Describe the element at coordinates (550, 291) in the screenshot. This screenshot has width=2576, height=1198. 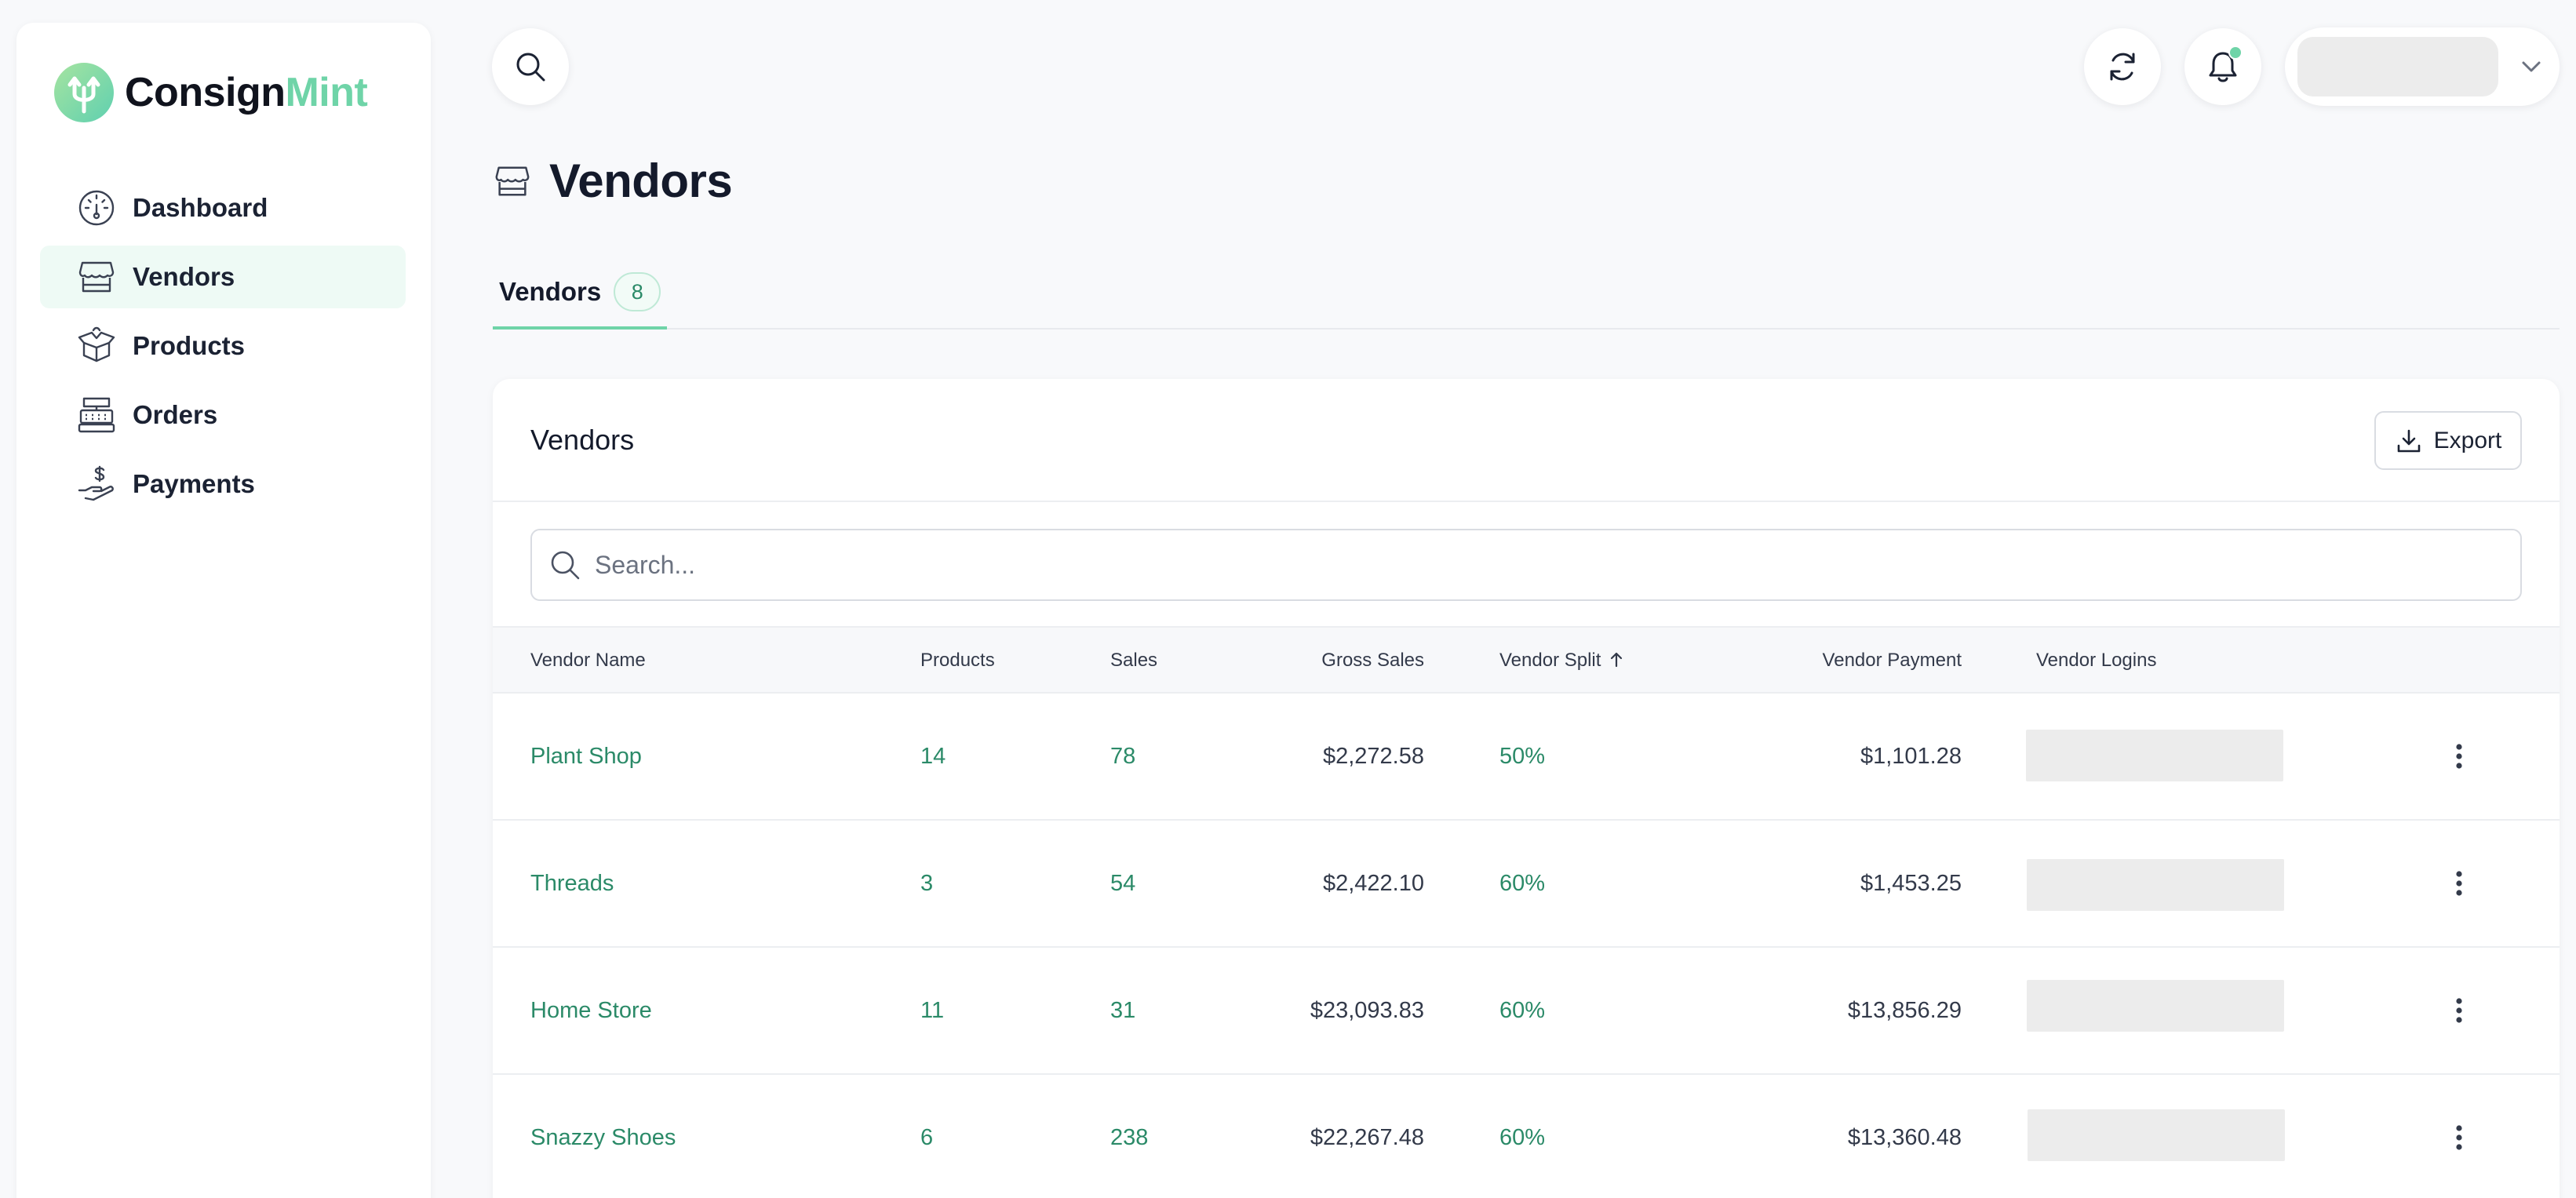
I see `tab-label: Vendors` at that location.